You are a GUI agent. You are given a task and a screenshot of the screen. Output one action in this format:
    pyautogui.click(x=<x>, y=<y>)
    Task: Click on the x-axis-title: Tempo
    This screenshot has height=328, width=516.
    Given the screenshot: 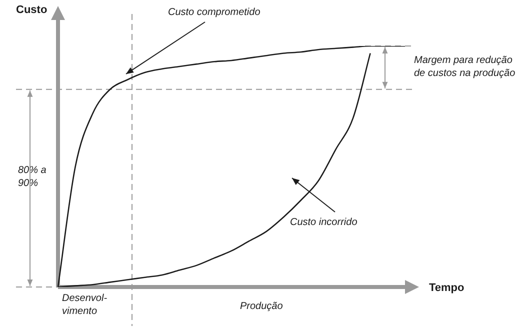 What is the action you would take?
    pyautogui.click(x=447, y=288)
    